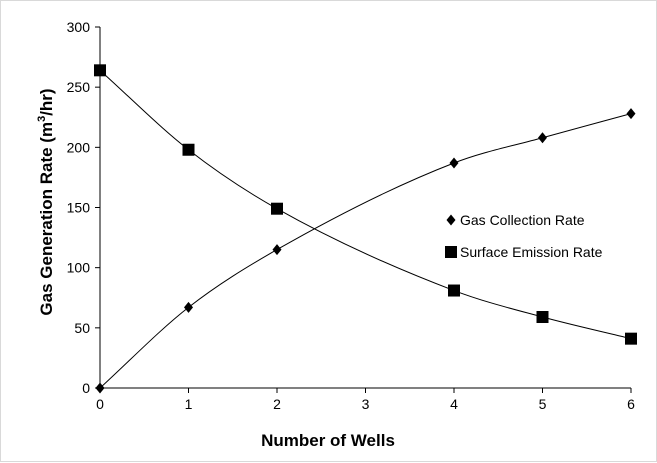 The height and width of the screenshot is (463, 657). Describe the element at coordinates (86, 388) in the screenshot. I see `y-tick-label: 0` at that location.